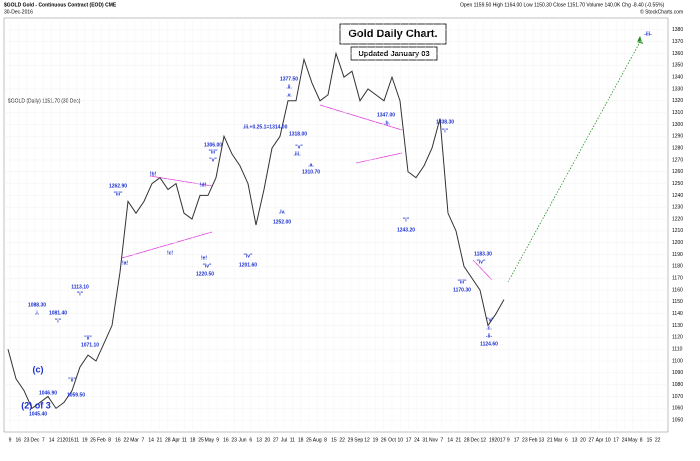 The height and width of the screenshot is (461, 700). What do you see at coordinates (289, 87) in the screenshot?
I see `annotation: .ii.` at bounding box center [289, 87].